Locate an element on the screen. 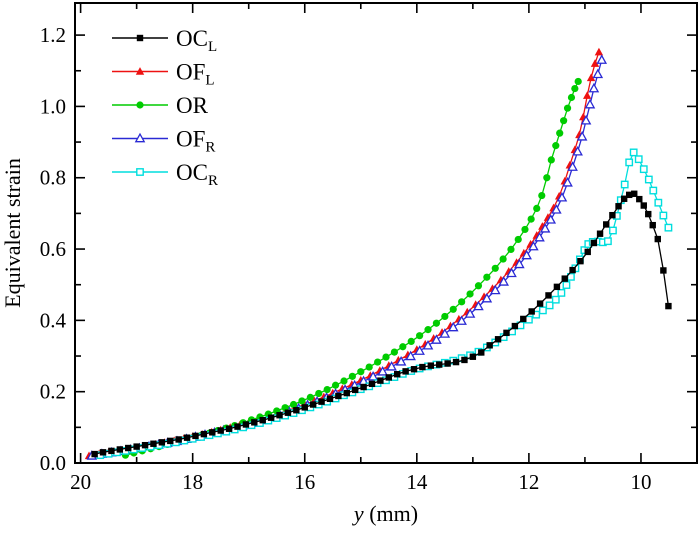  x-tick-label: 14 is located at coordinates (417, 482).